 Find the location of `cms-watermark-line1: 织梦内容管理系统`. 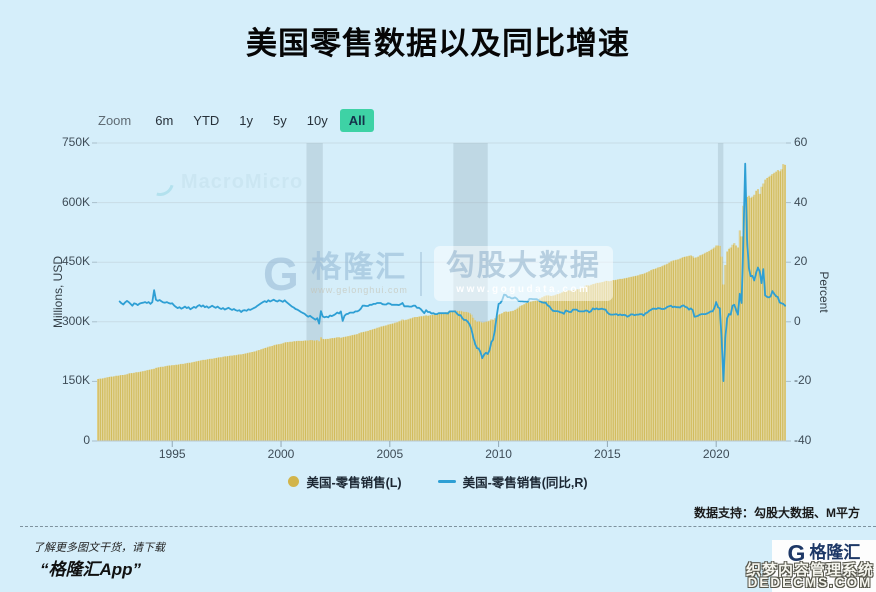

cms-watermark-line1: 织梦内容管理系统 is located at coordinates (809, 570).